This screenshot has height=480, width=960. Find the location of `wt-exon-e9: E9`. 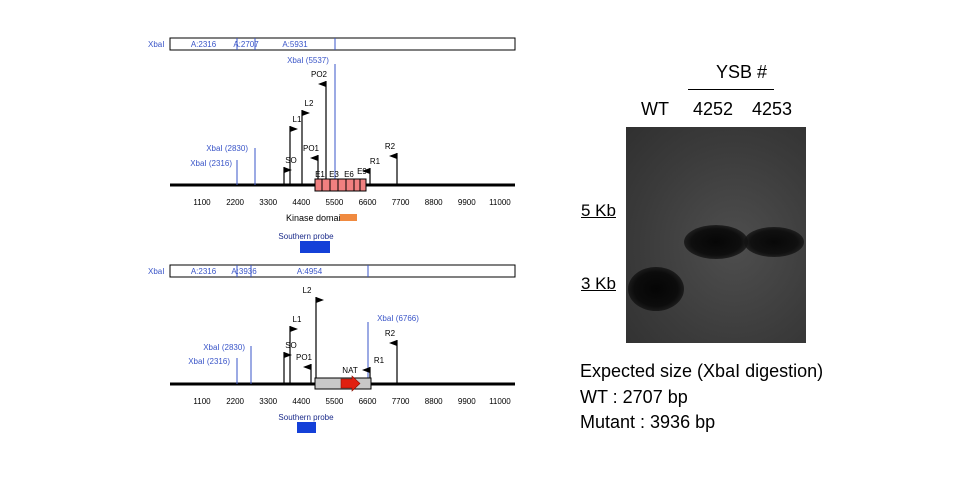

wt-exon-e9: E9 is located at coordinates (362, 171).